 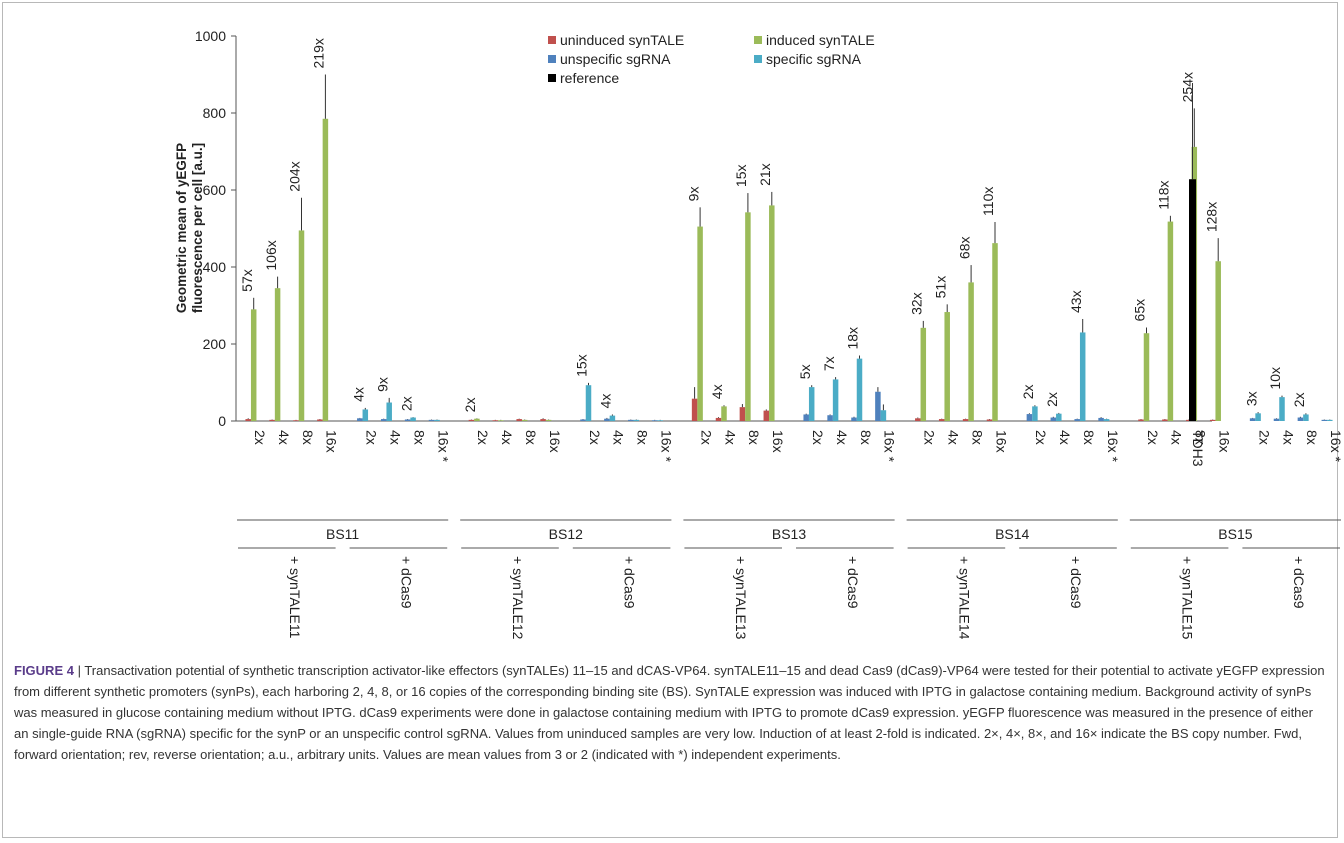 I want to click on y-axis-title-line: fluorescence per cell [a.u.], so click(x=197, y=228).